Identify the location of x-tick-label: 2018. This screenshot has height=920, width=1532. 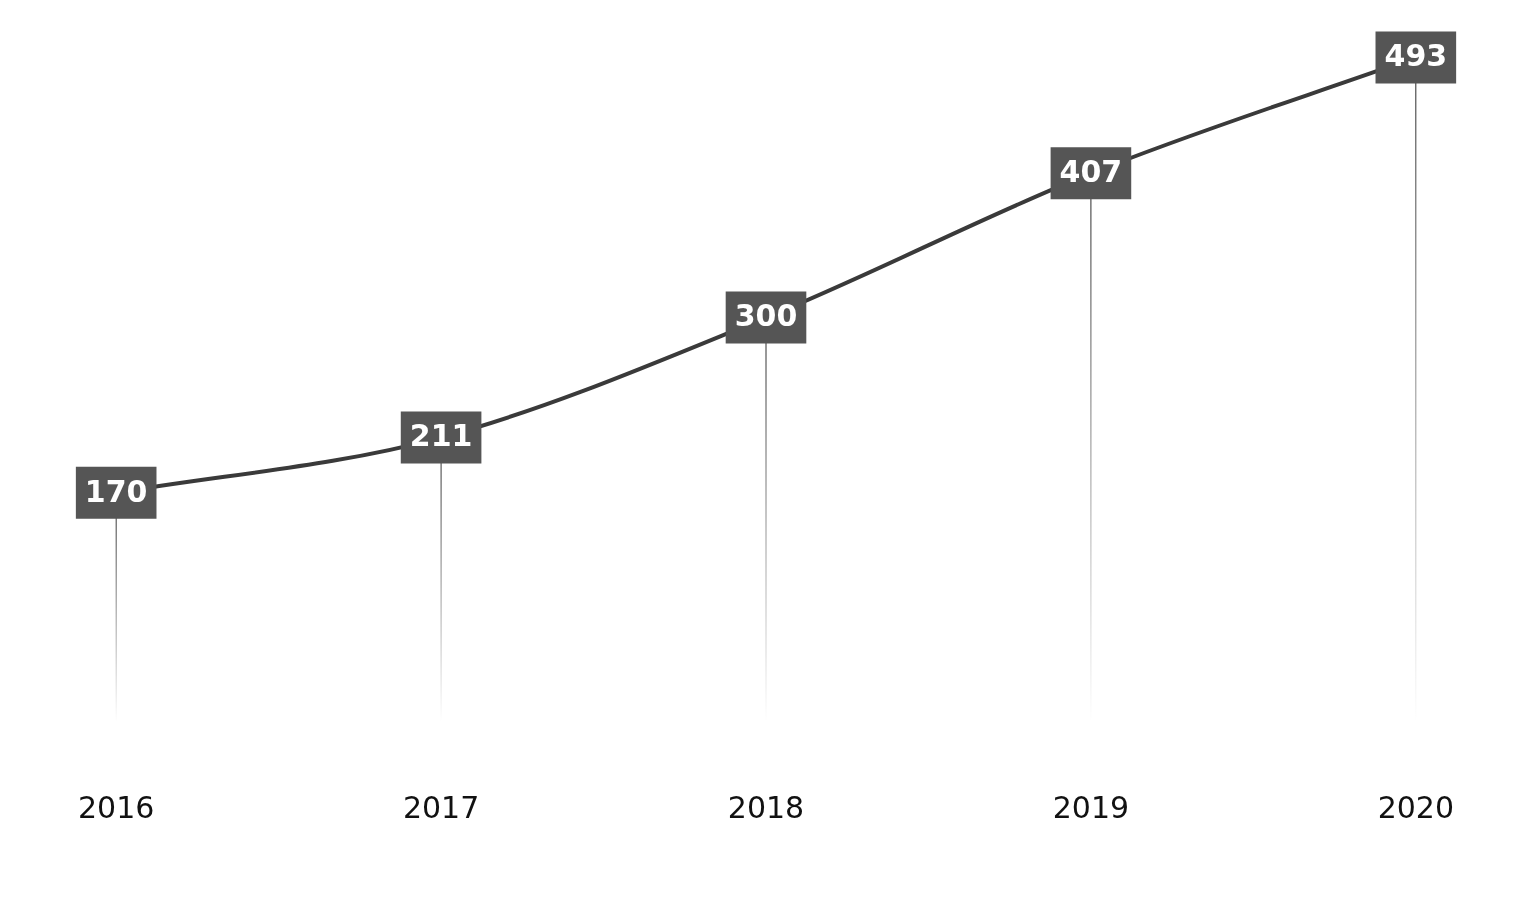
(766, 807).